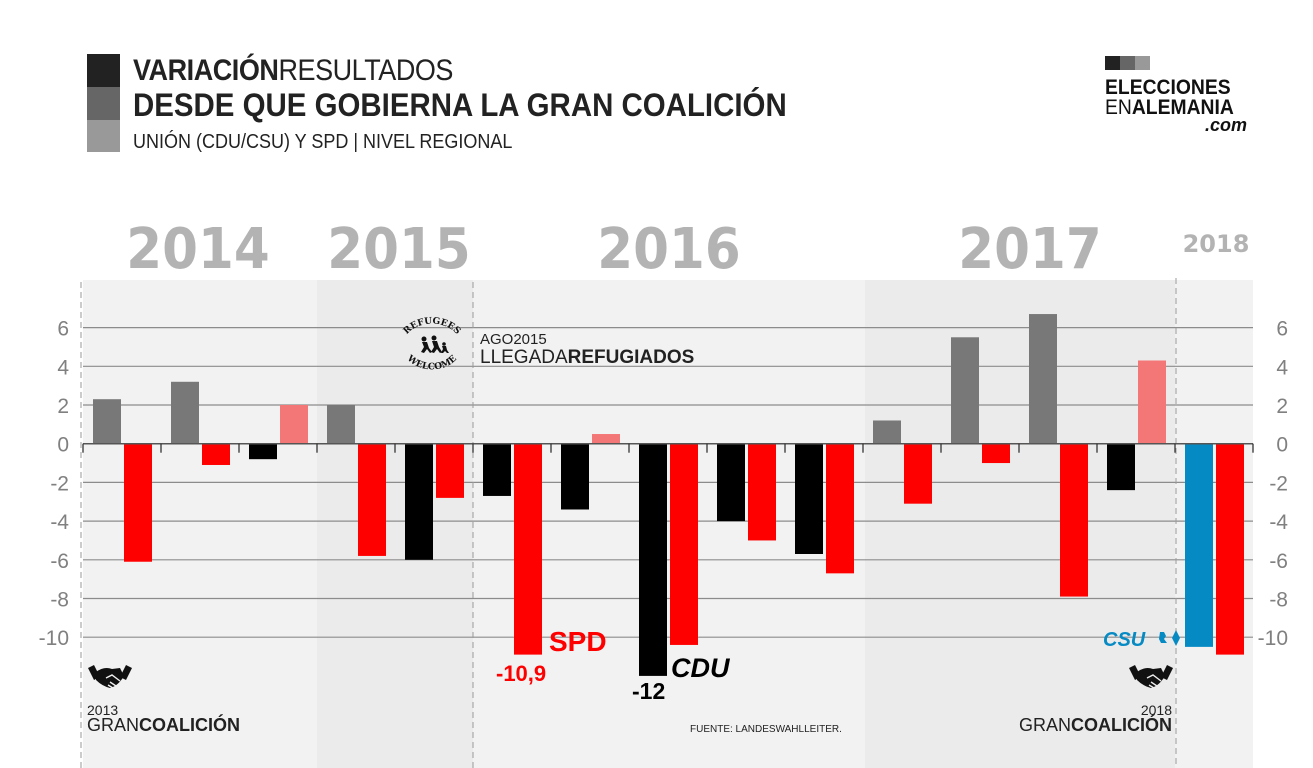 The image size is (1313, 768). What do you see at coordinates (102, 710) in the screenshot?
I see `coalition-left-year: 2013` at bounding box center [102, 710].